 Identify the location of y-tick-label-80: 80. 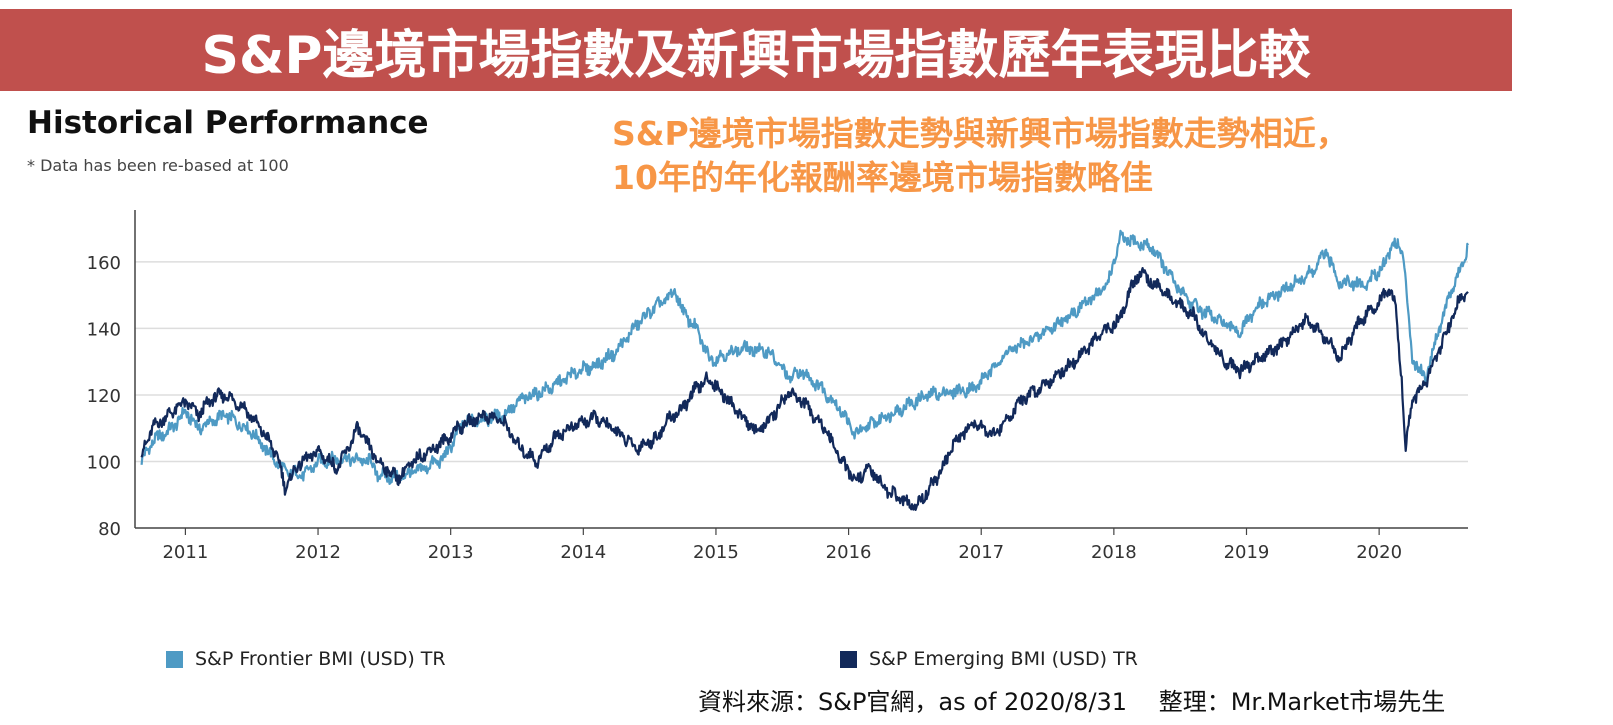
(109, 529).